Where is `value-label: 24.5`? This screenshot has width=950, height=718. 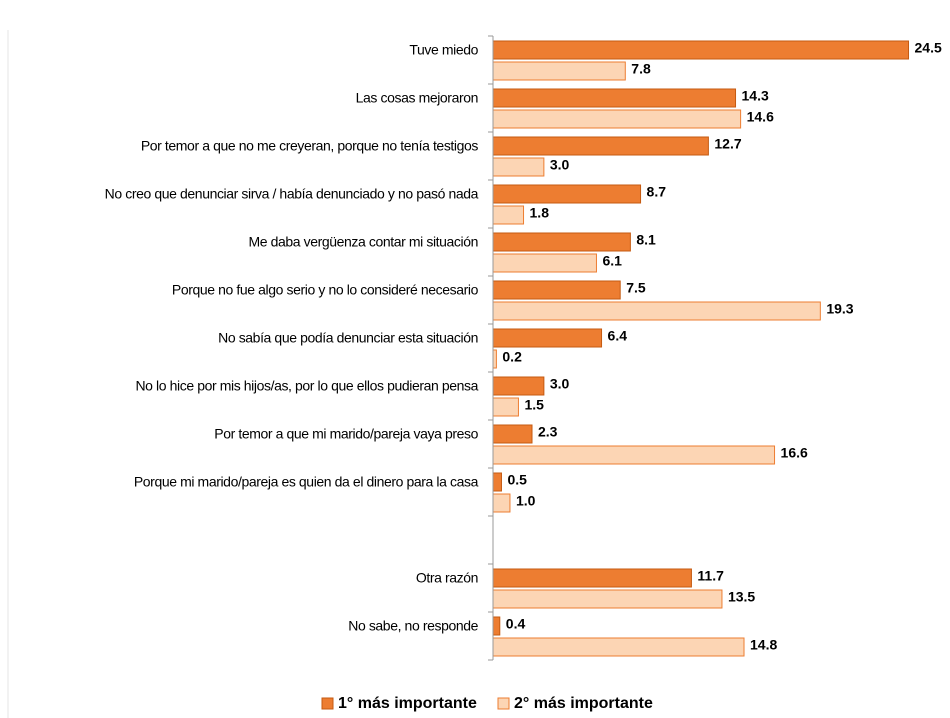 value-label: 24.5 is located at coordinates (928, 48).